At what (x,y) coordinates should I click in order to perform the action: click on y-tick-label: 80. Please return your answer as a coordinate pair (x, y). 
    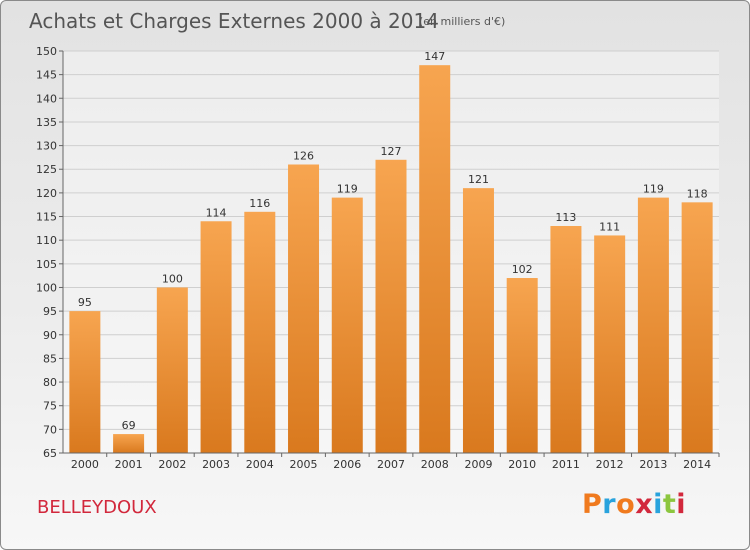
    Looking at the image, I should click on (50, 382).